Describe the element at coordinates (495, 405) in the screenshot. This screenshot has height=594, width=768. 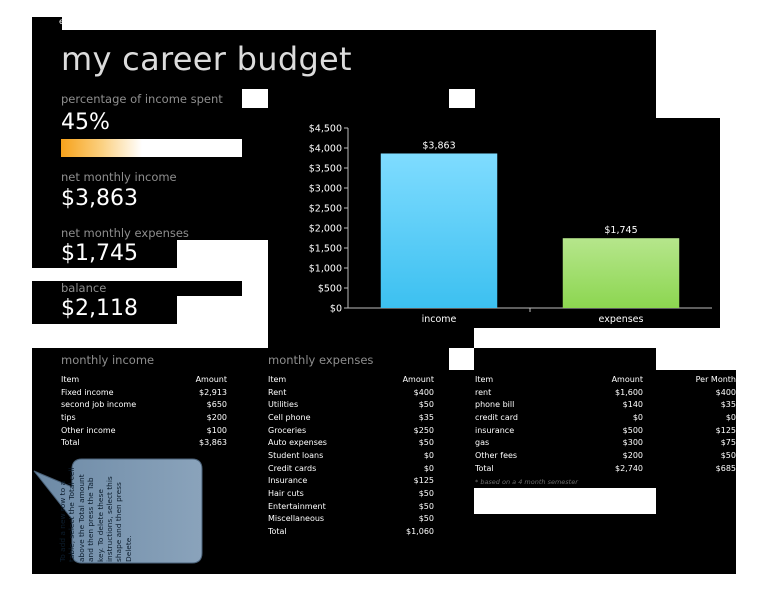
I see `table-cell-item: phone bill` at that location.